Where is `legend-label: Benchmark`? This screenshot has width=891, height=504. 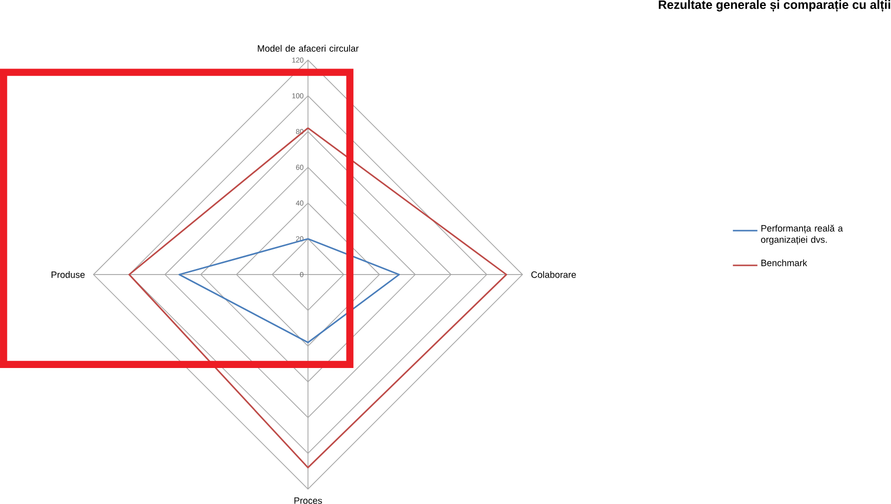 legend-label: Benchmark is located at coordinates (784, 263).